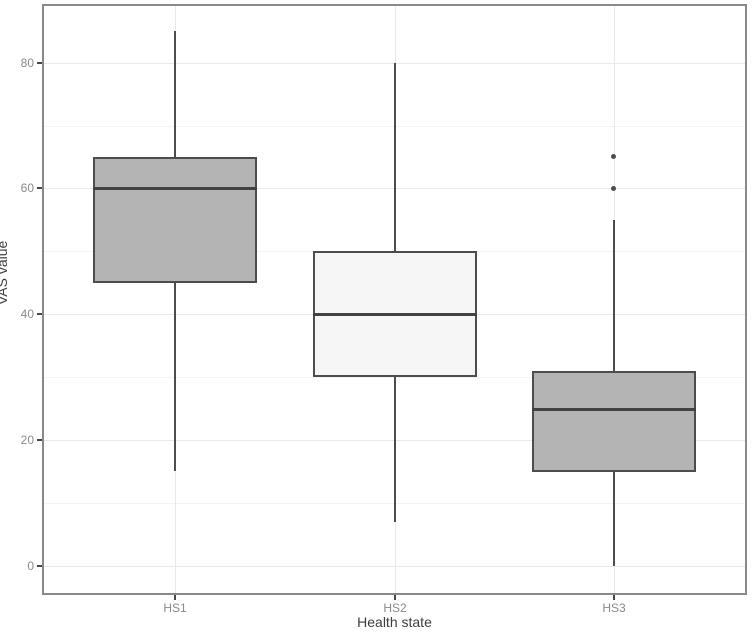 The width and height of the screenshot is (752, 632). What do you see at coordinates (30, 566) in the screenshot?
I see `y-tick-label: 0` at bounding box center [30, 566].